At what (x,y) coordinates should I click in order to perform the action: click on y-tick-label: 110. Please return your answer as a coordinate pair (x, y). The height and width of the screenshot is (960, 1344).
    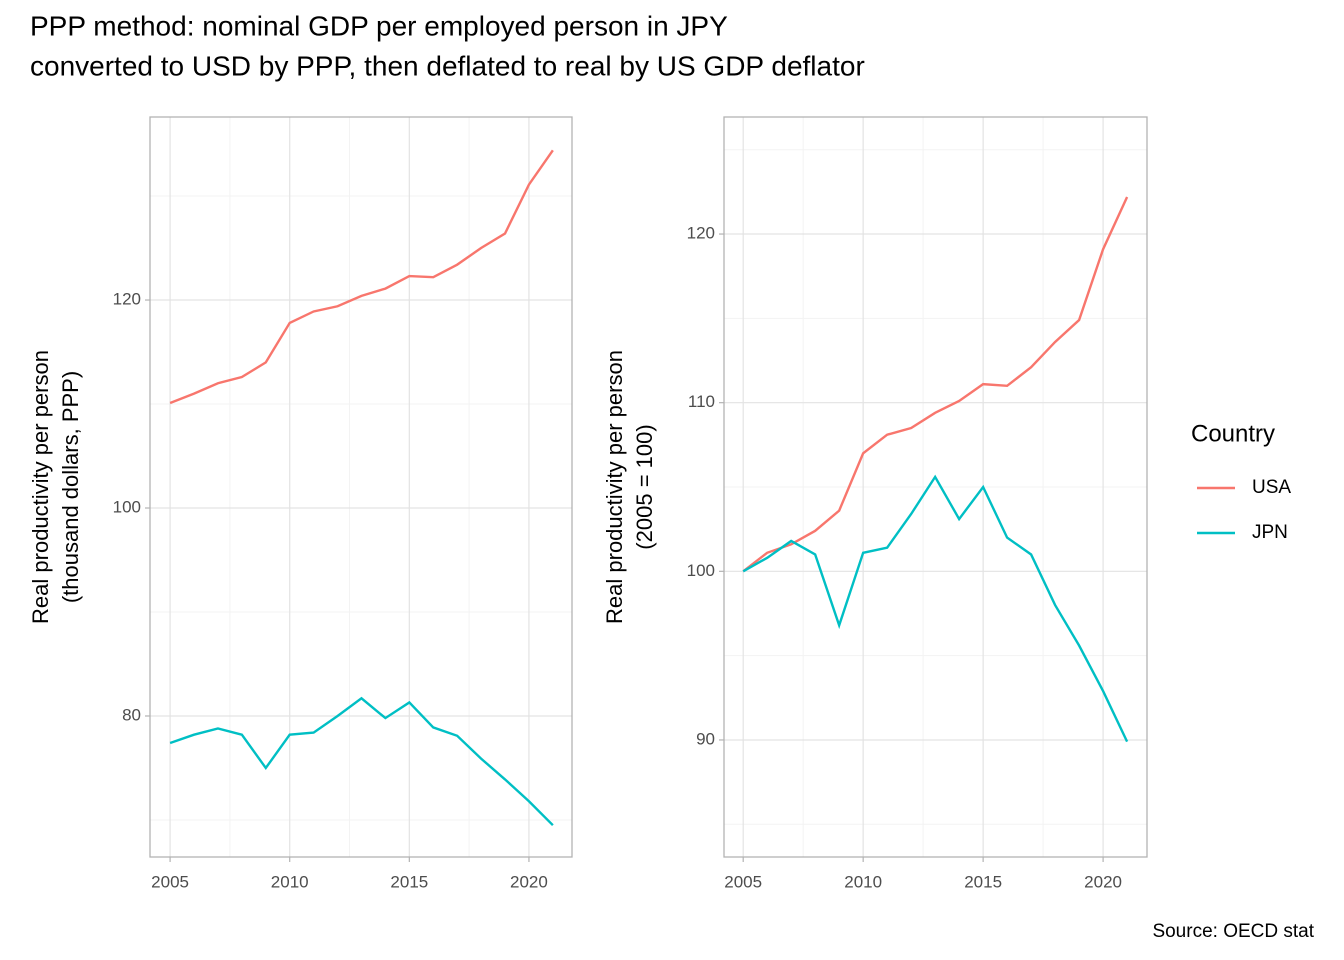
    Looking at the image, I should click on (701, 401).